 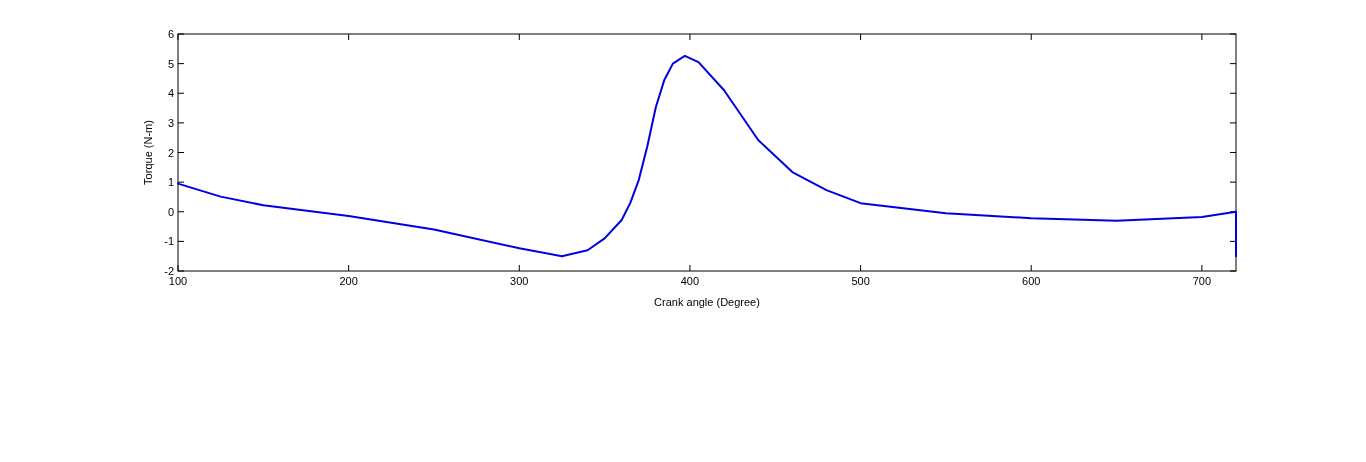 What do you see at coordinates (169, 271) in the screenshot?
I see `y-tick-label: -2` at bounding box center [169, 271].